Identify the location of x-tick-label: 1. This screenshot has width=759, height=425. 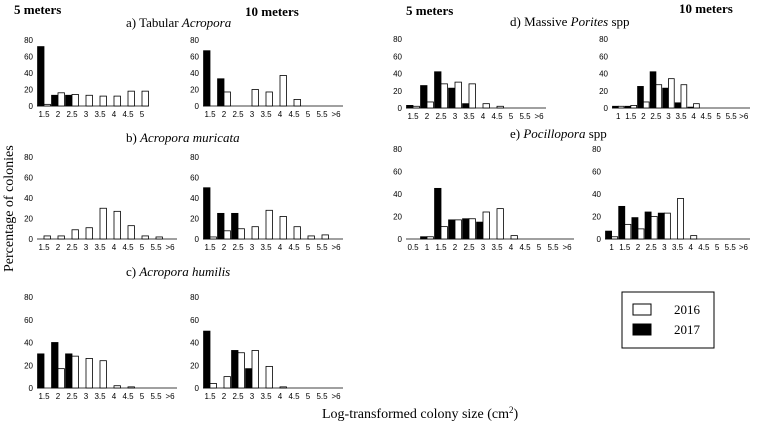
(618, 116).